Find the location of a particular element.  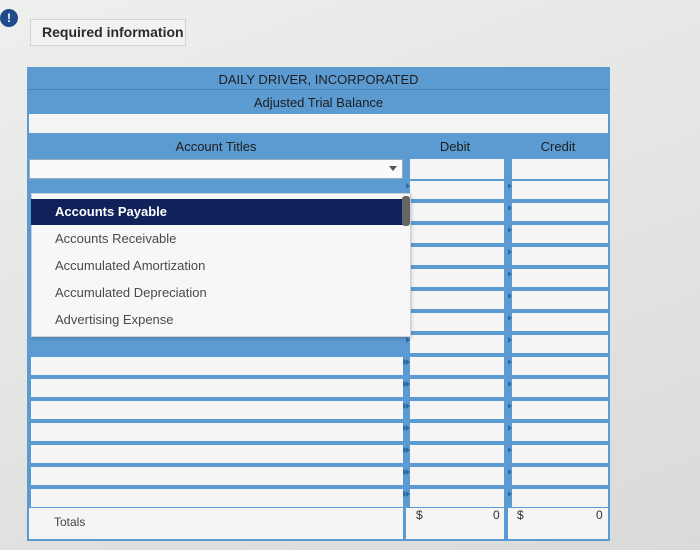

account-select is located at coordinates (216, 169).